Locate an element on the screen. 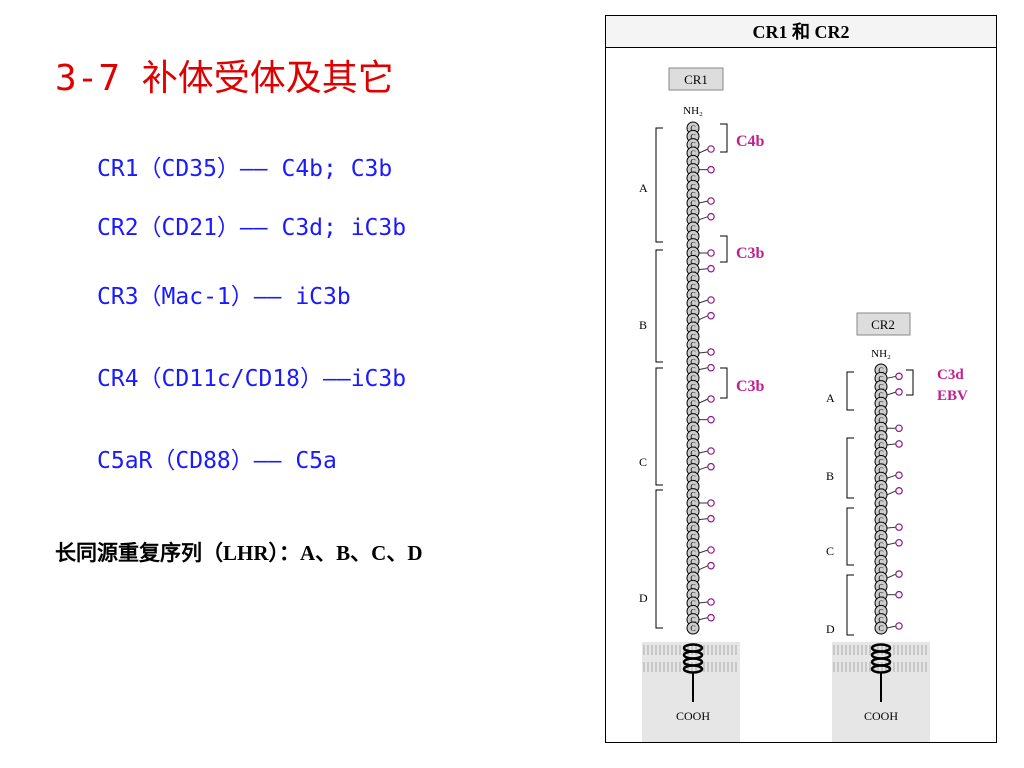  ligand-bracket is located at coordinates (724, 383).